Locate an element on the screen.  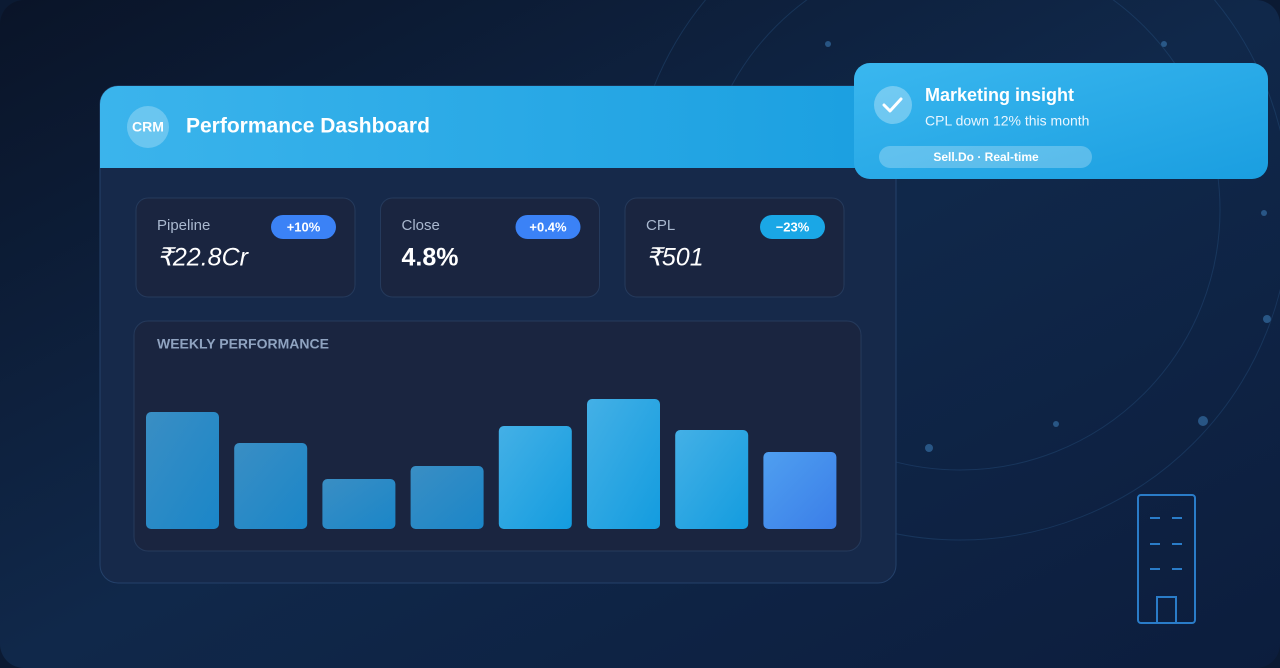
chart-title: WEEKLY PERFORMANCE is located at coordinates (243, 344).